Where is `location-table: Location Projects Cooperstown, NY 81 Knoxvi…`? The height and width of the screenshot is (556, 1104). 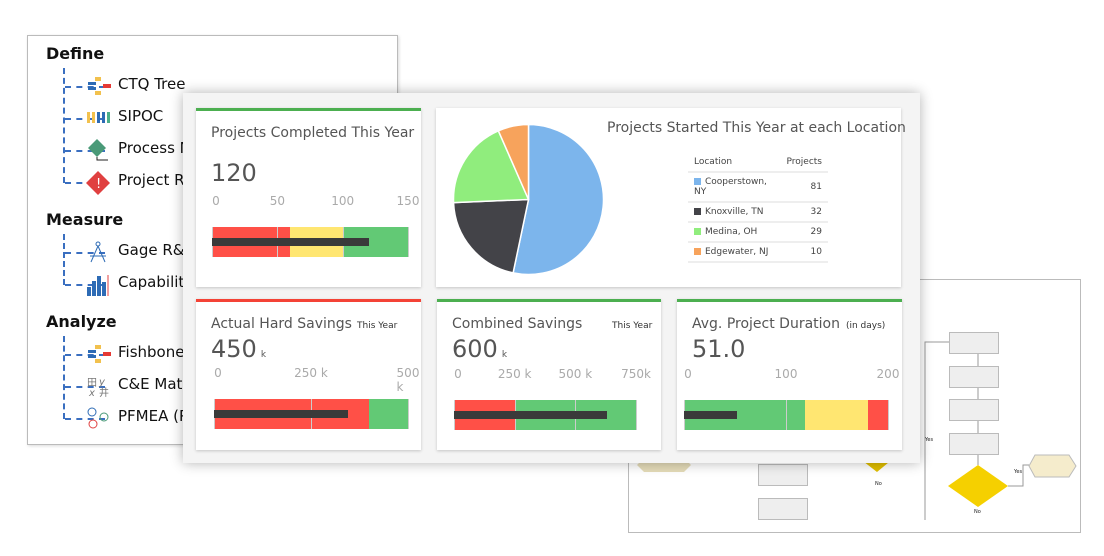
location-table: Location Projects Cooperstown, NY 81 Knoxvi… is located at coordinates (758, 208).